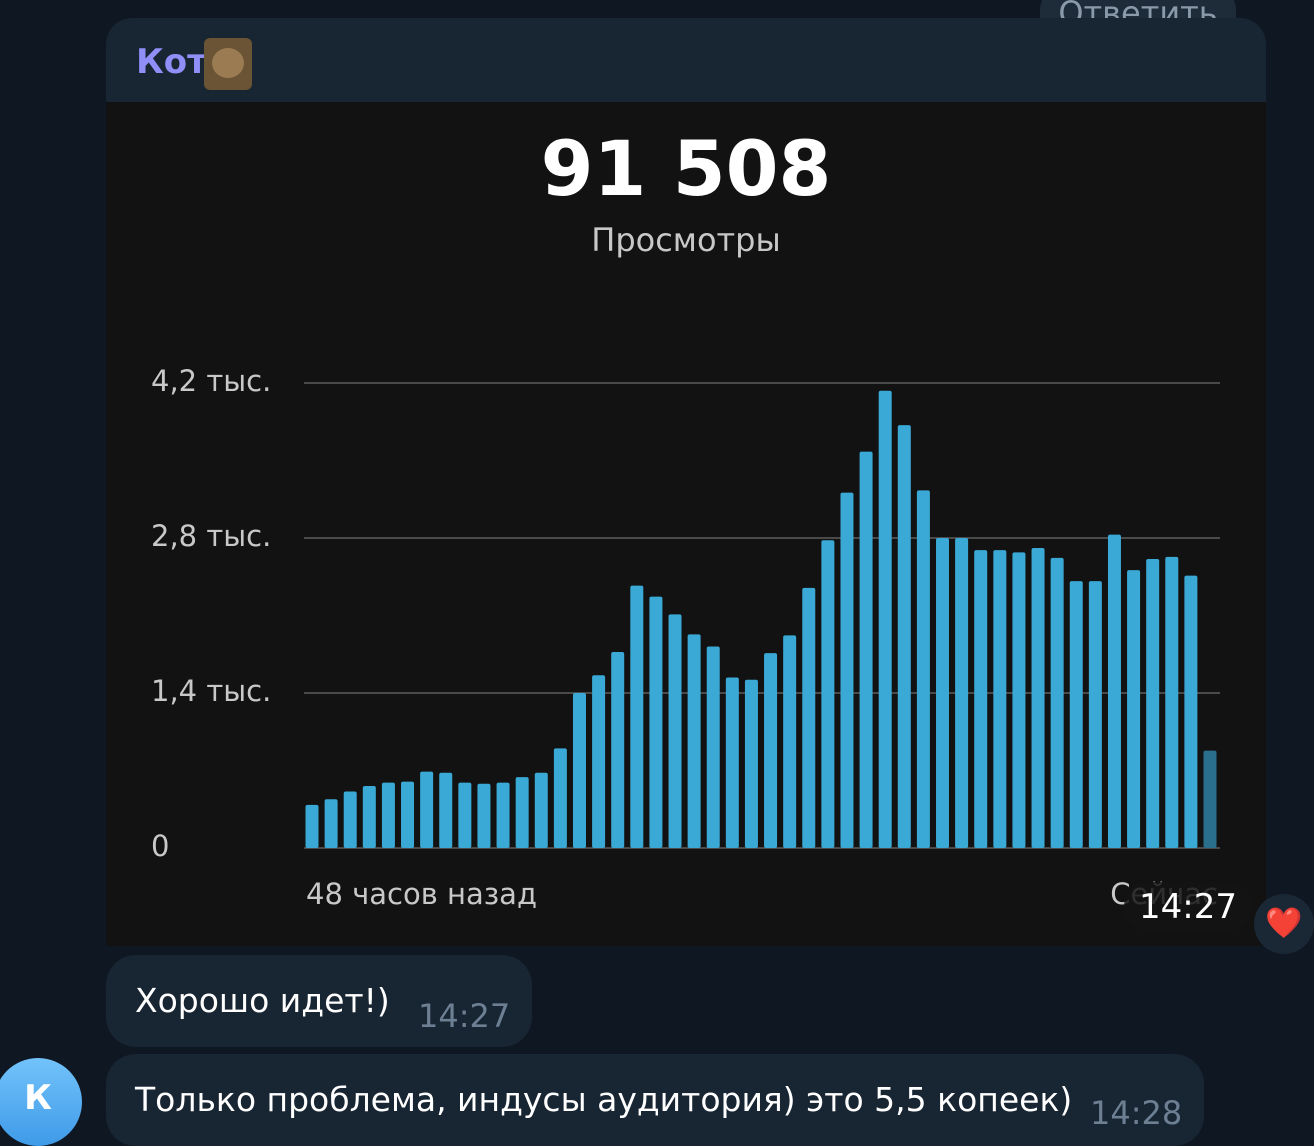 The width and height of the screenshot is (1314, 1146). I want to click on sender-sticker, so click(228, 64).